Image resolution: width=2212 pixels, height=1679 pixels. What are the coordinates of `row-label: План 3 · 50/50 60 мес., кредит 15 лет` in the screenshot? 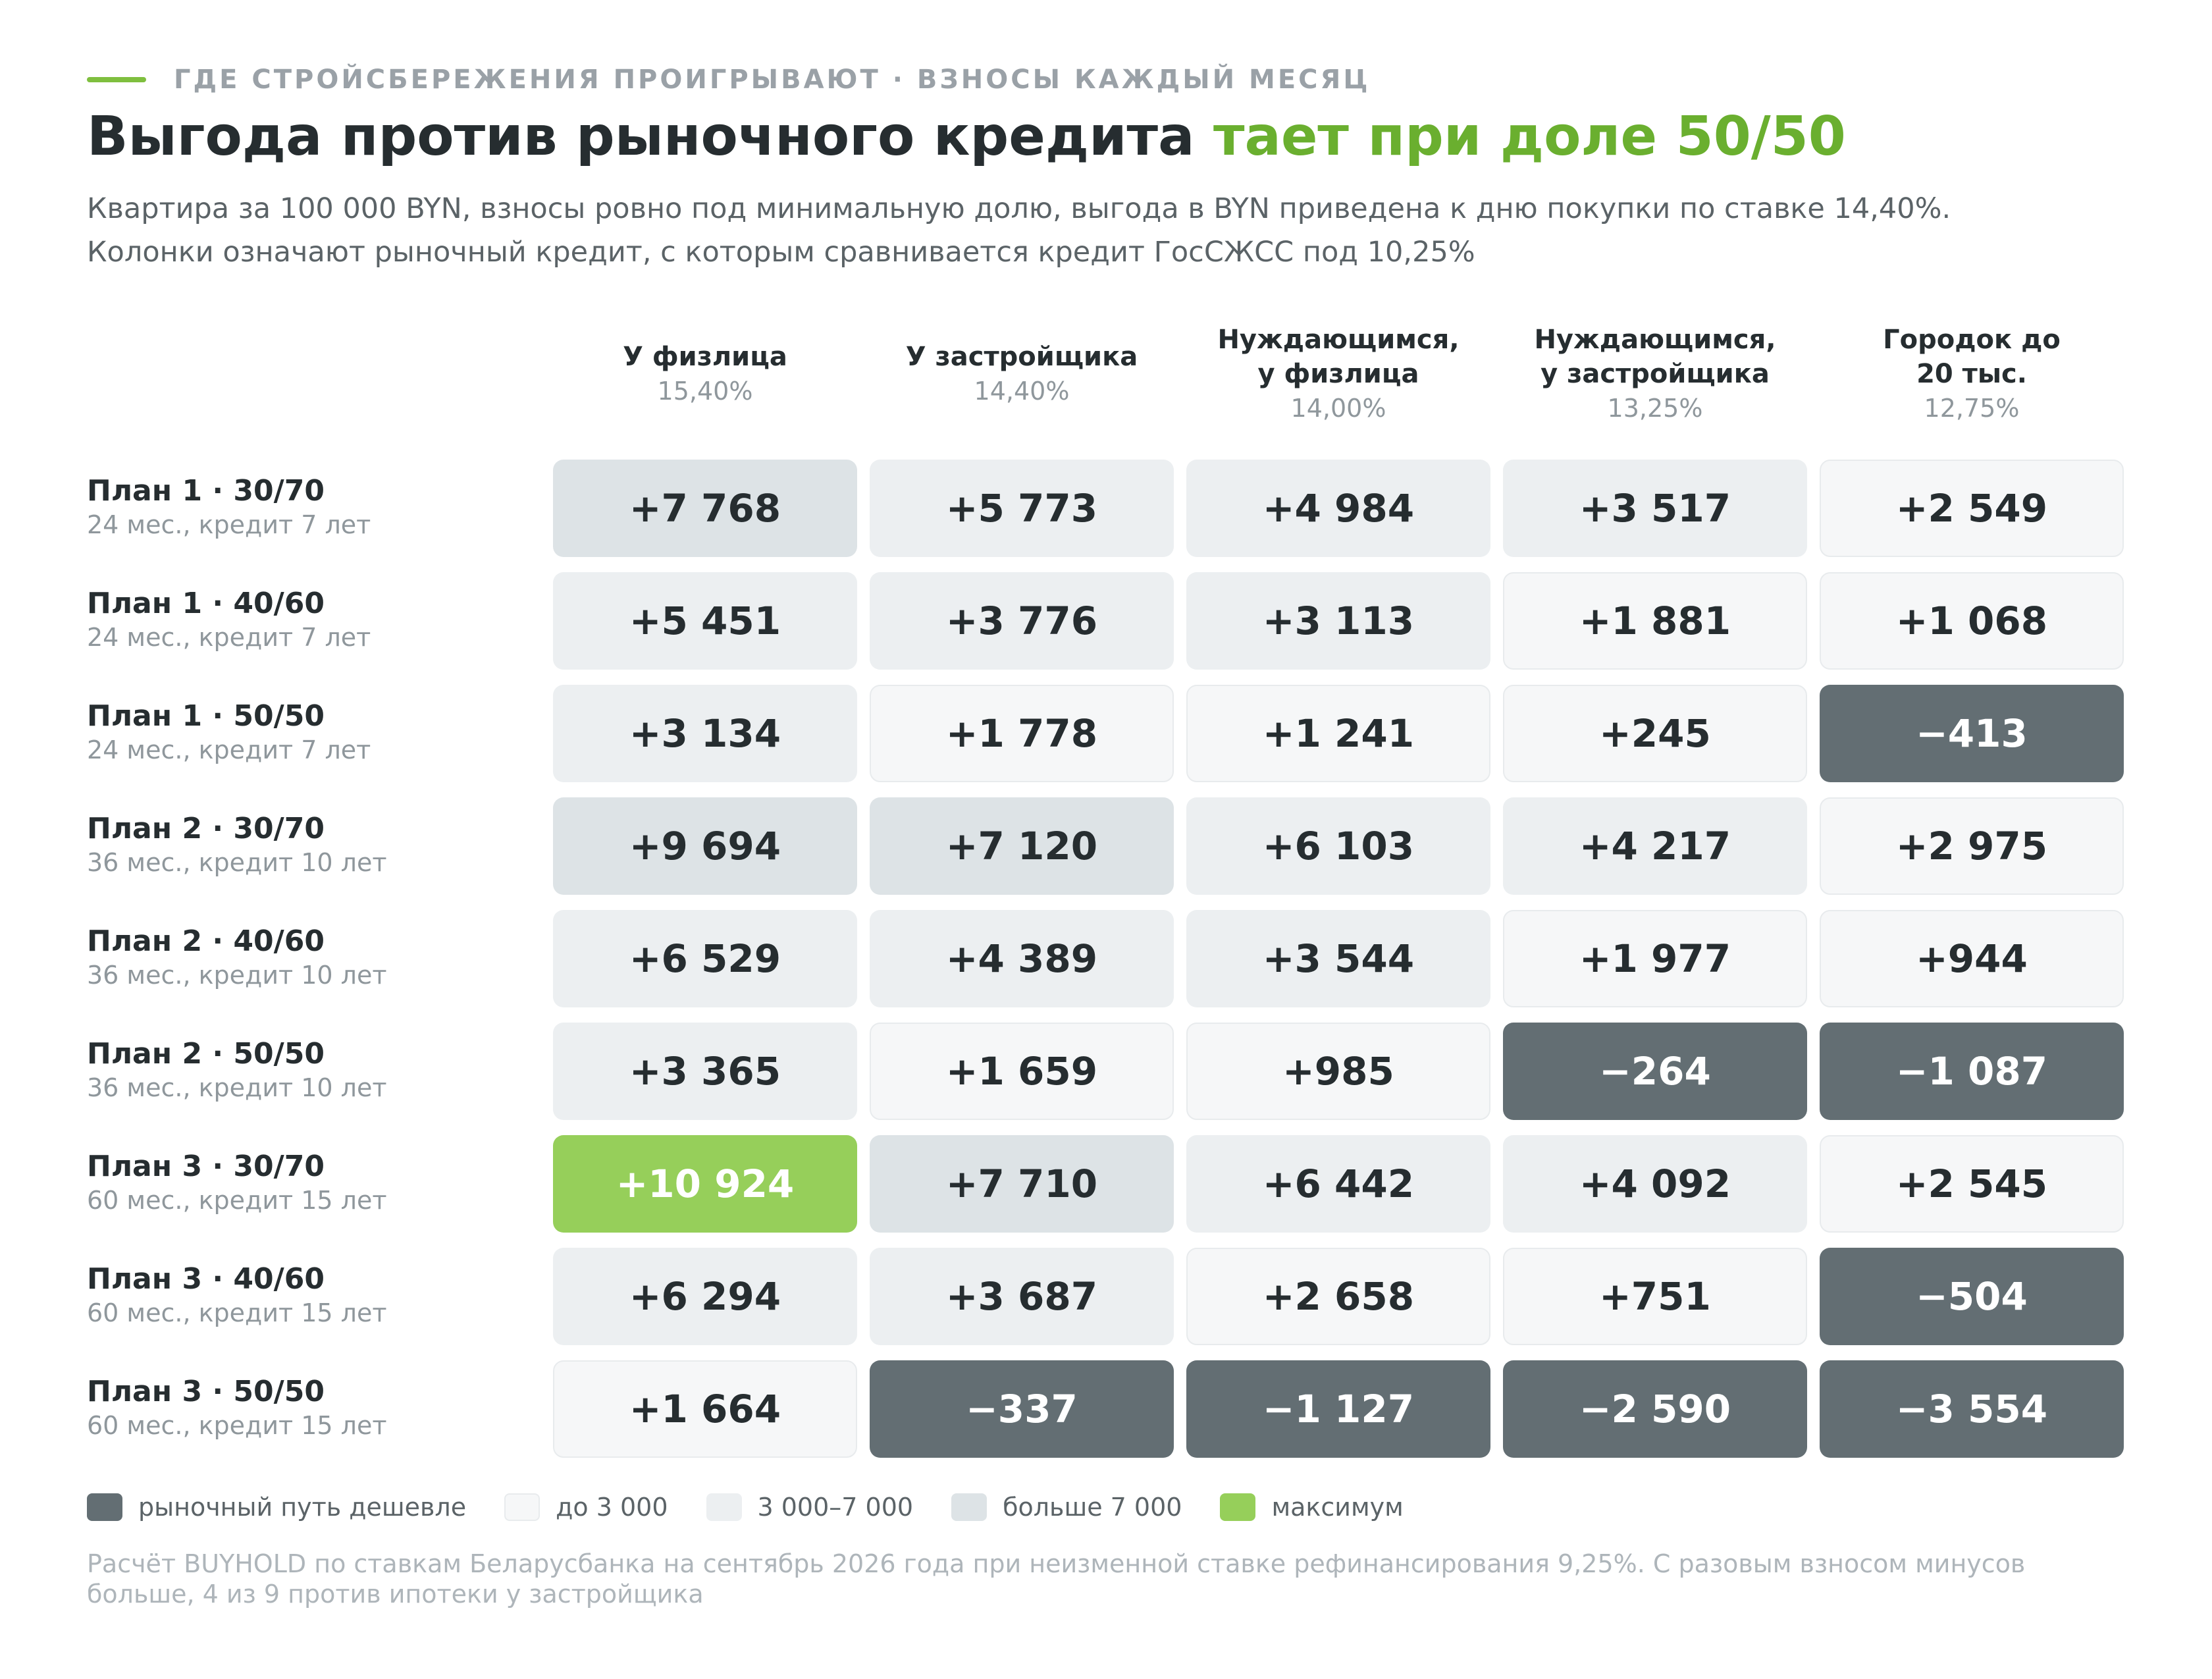 It's located at (311, 1408).